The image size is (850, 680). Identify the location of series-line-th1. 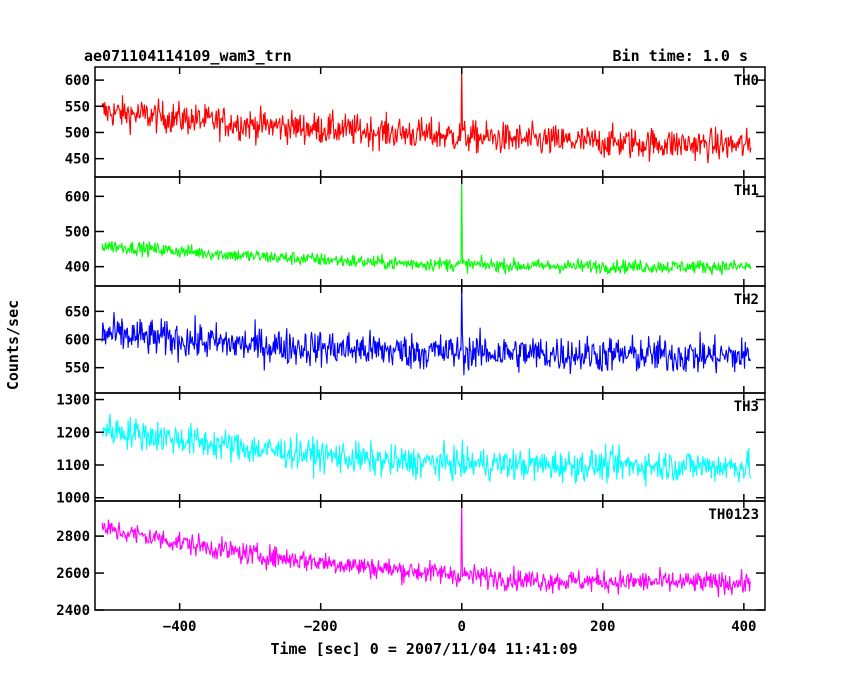
(426, 226).